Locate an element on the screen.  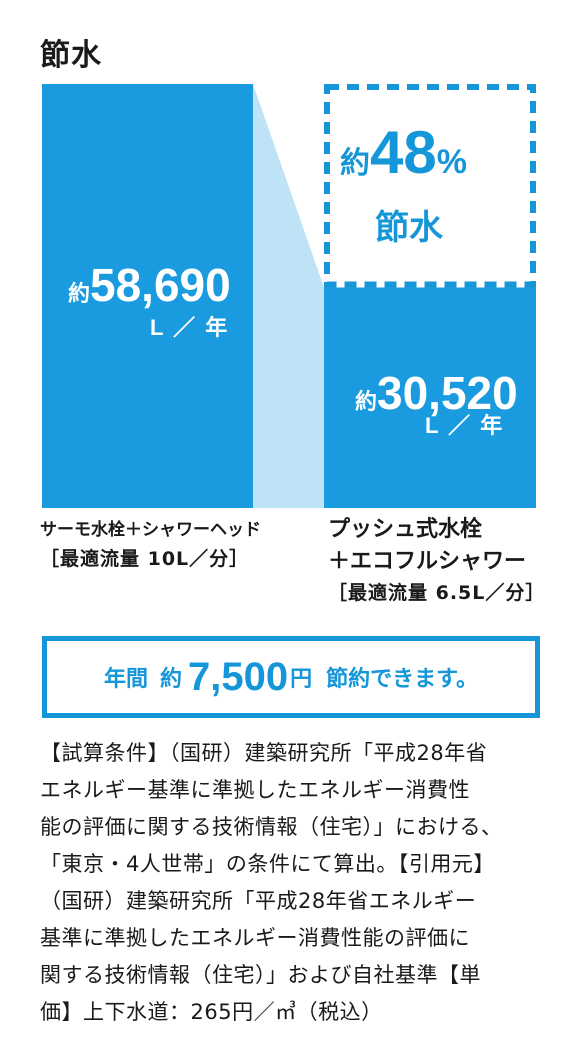
banner-text: 年間 約 7,500 円 節約できます。 is located at coordinates (291, 677).